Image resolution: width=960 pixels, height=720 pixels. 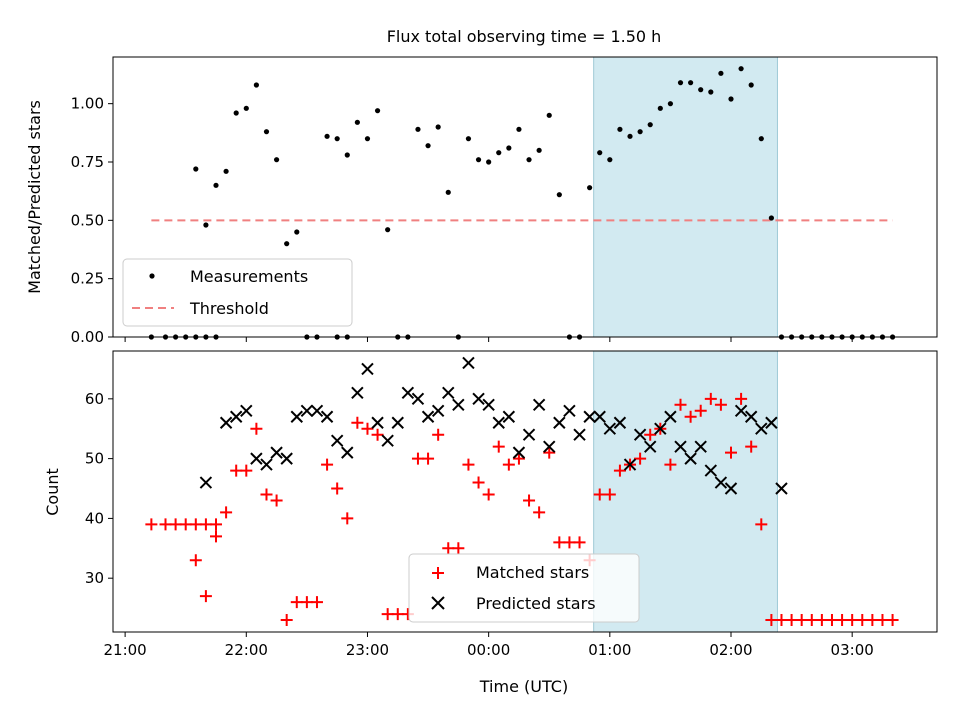 What do you see at coordinates (94, 578) in the screenshot?
I see `y-tick-label: 30` at bounding box center [94, 578].